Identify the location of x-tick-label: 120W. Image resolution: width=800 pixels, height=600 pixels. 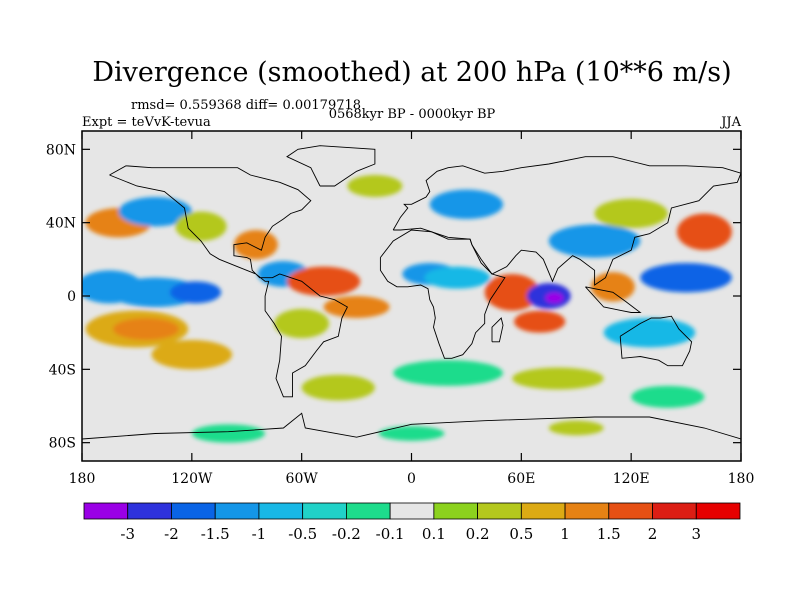
(192, 479).